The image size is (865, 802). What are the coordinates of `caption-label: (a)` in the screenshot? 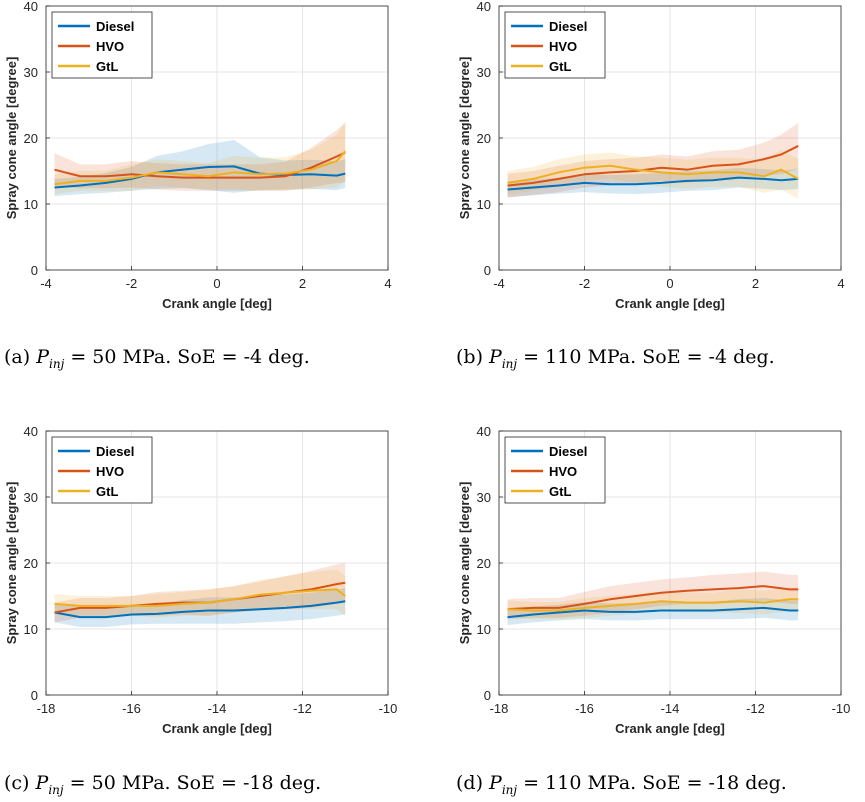 It's located at (17, 357).